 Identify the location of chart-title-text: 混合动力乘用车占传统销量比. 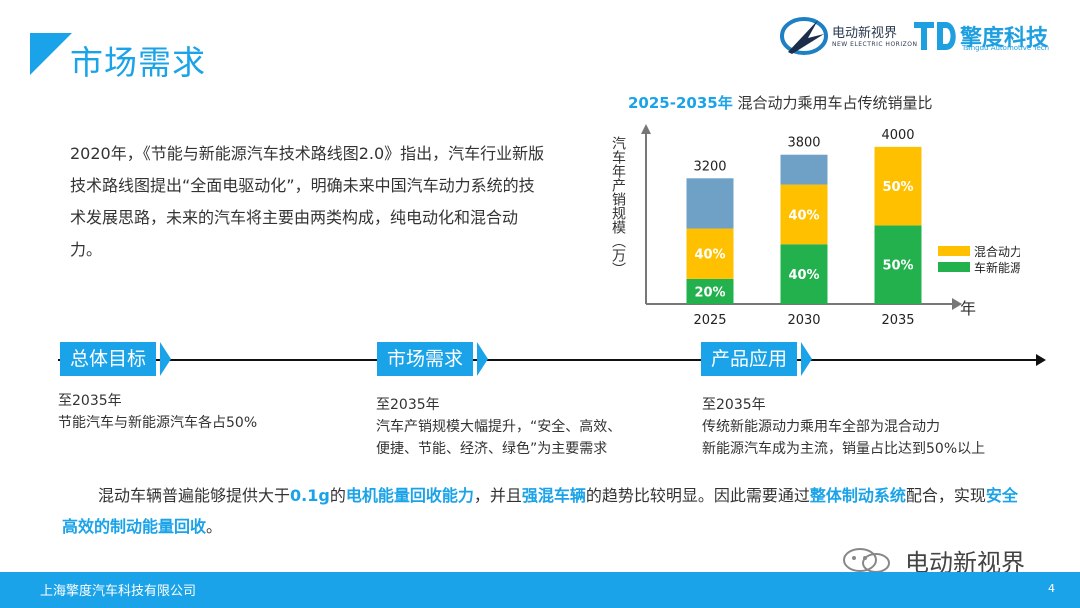
(835, 103).